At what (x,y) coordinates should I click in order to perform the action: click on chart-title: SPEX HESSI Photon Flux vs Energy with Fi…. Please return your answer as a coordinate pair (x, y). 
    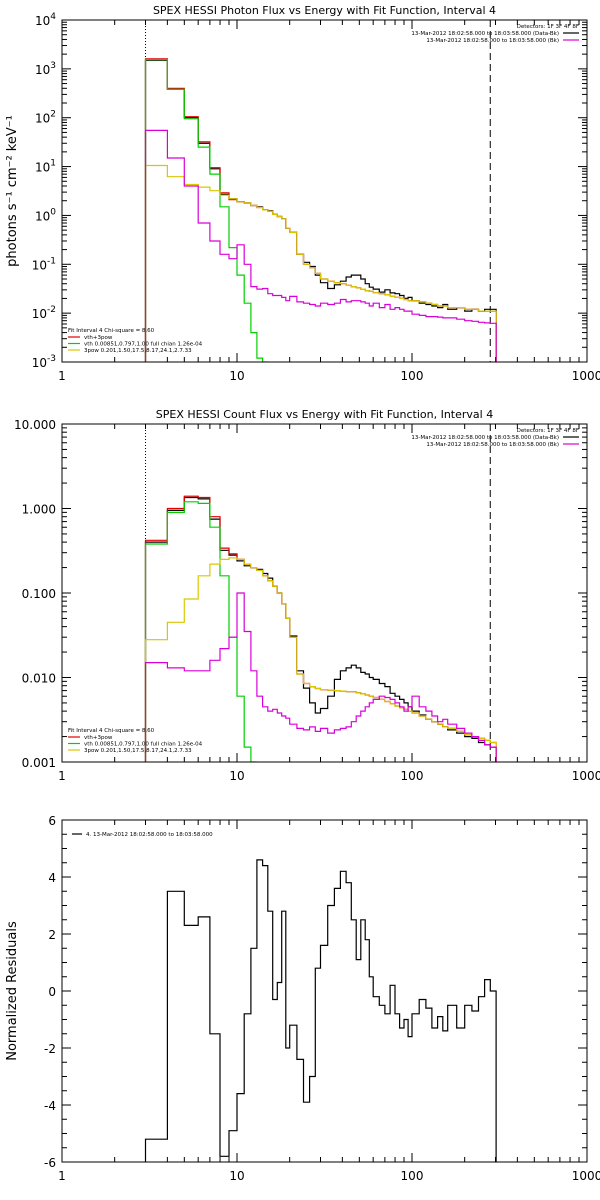
    Looking at the image, I should click on (324, 10).